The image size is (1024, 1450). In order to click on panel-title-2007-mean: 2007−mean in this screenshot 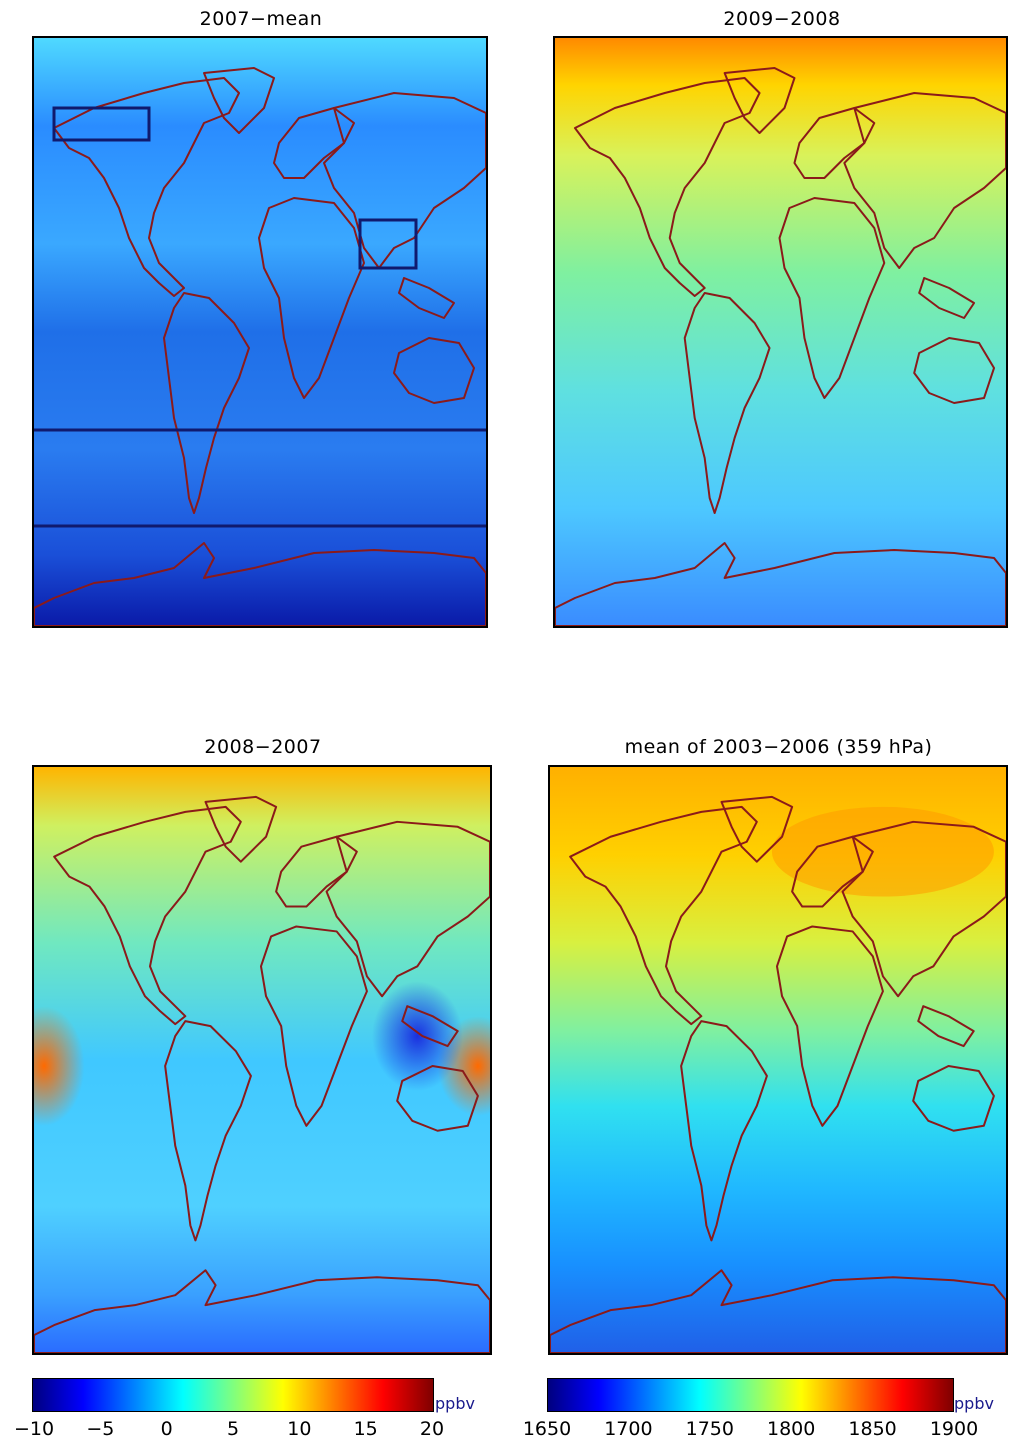, I will do `click(261, 19)`.